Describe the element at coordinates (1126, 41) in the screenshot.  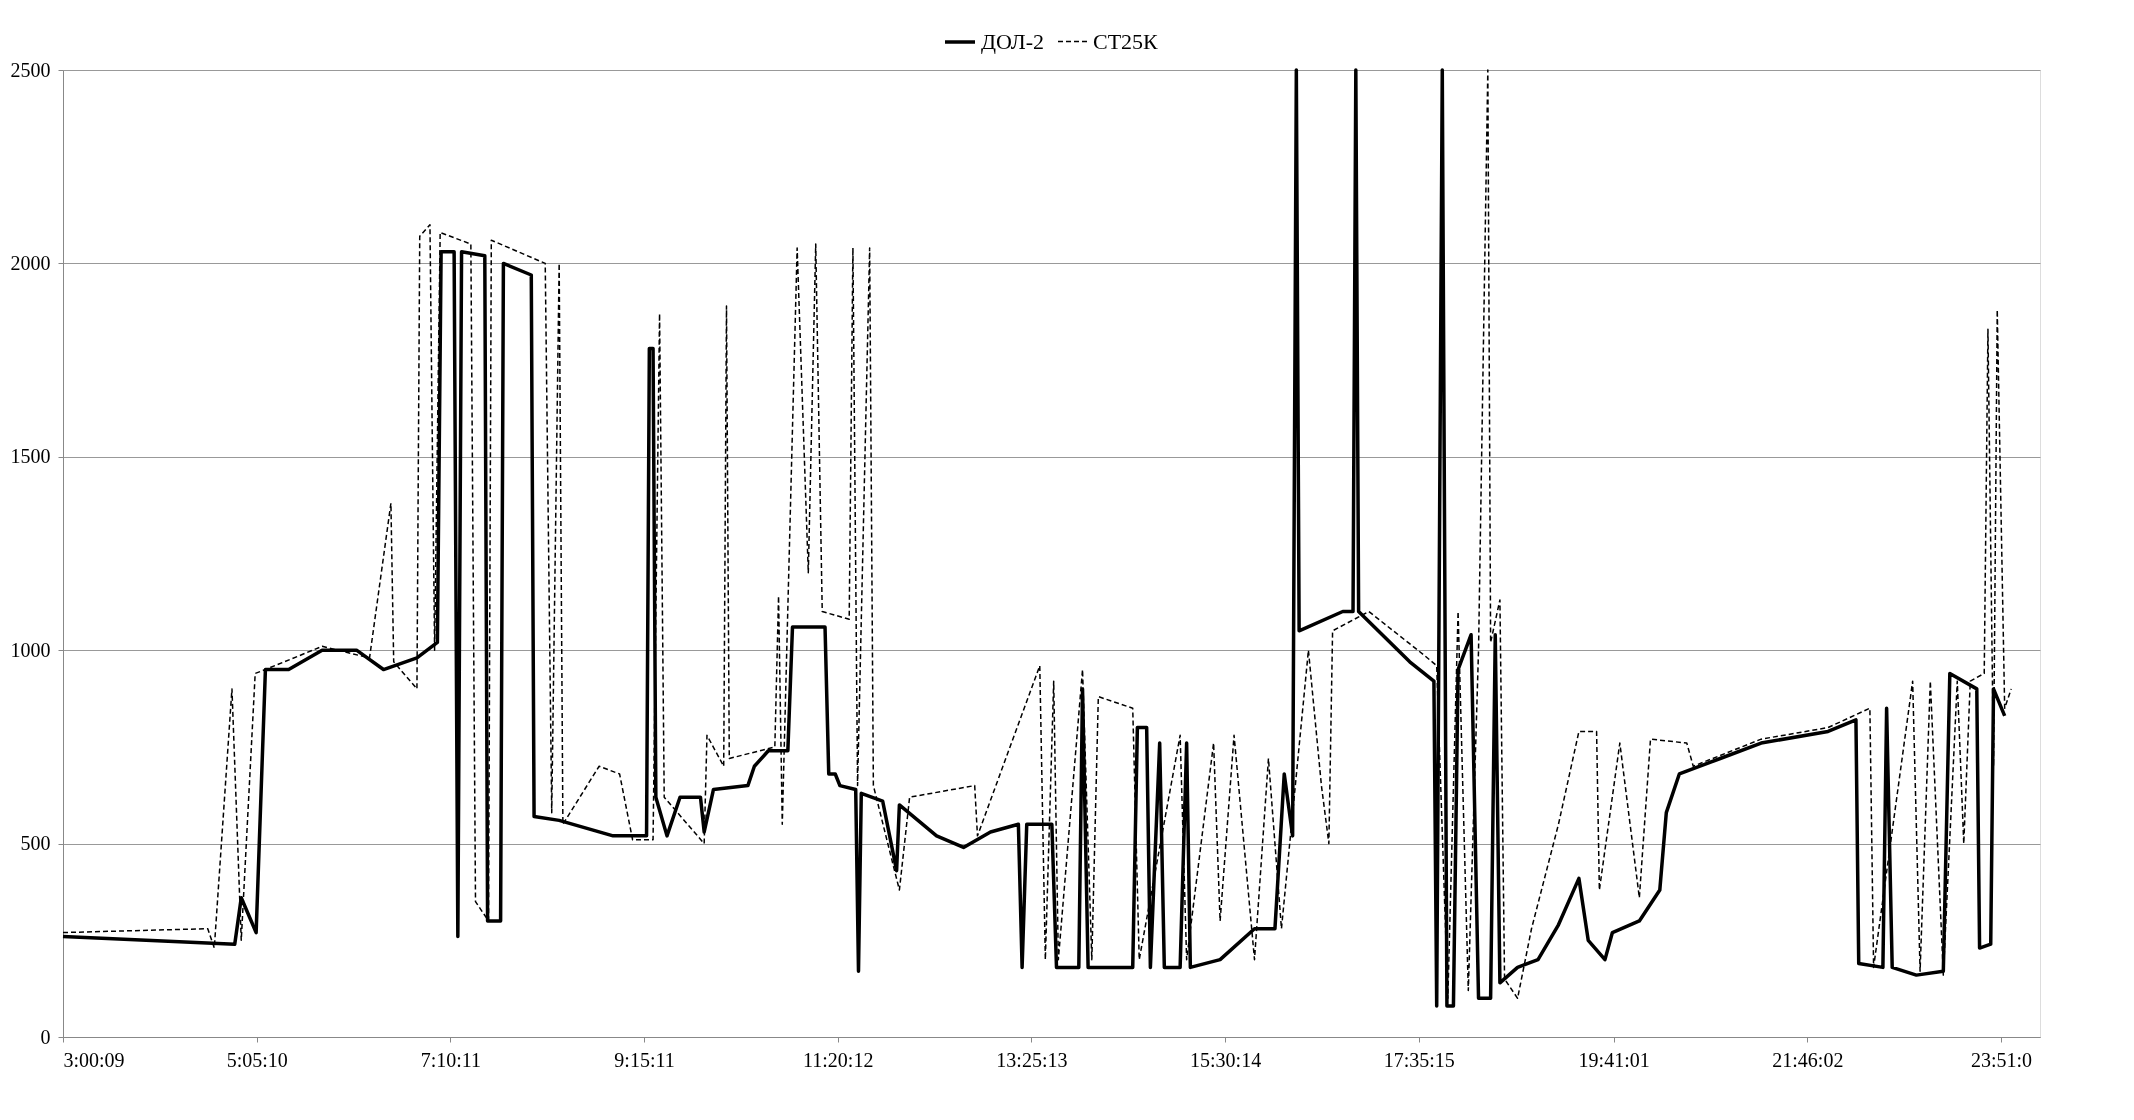
I see `legend-label: СТ25К` at that location.